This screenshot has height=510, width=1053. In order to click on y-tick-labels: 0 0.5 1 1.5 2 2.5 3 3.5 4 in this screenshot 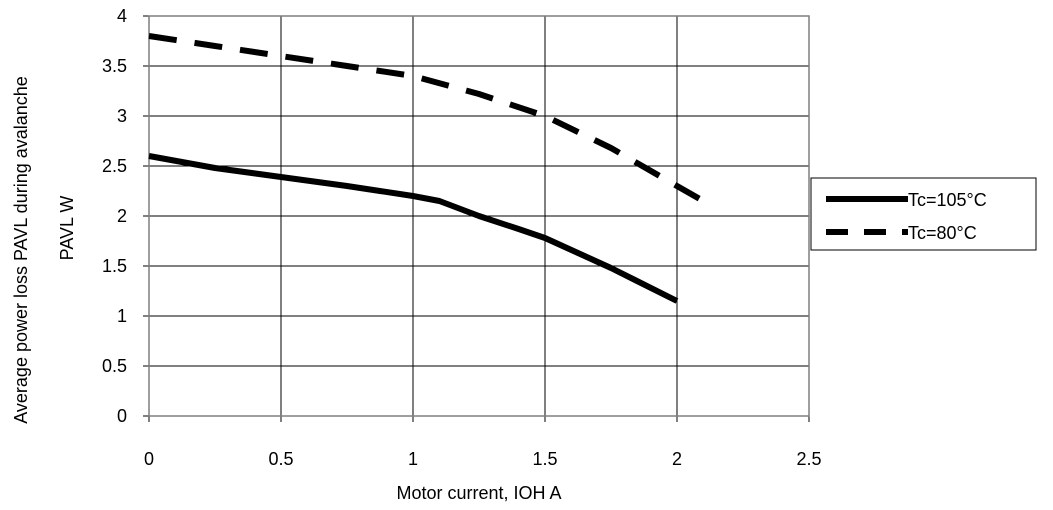, I will do `click(114, 216)`.